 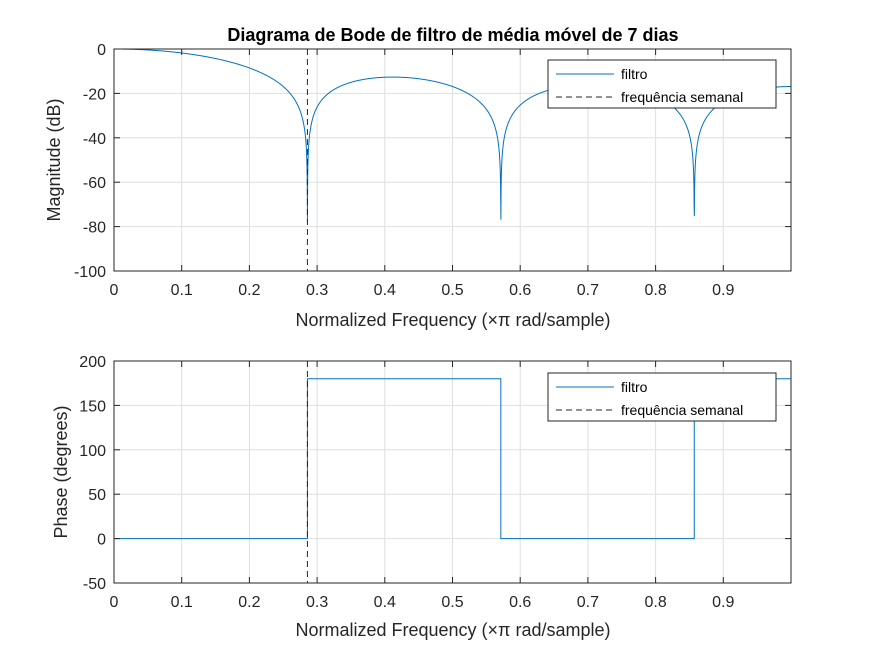 I want to click on y-tick-label: -80, so click(x=94, y=228).